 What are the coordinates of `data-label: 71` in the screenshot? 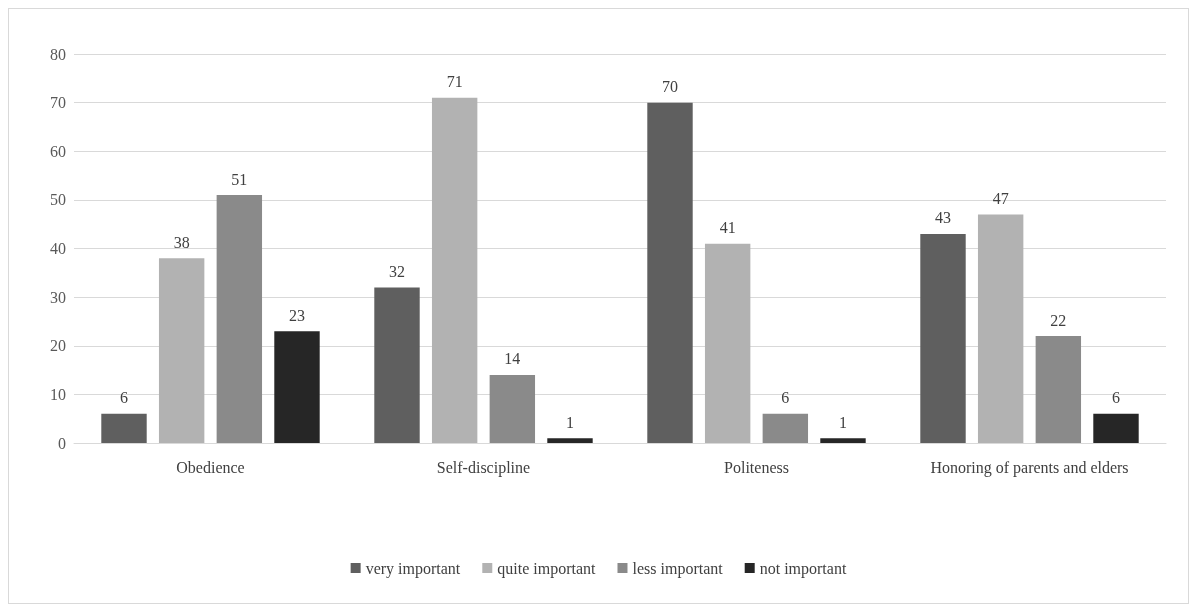 It's located at (454, 82).